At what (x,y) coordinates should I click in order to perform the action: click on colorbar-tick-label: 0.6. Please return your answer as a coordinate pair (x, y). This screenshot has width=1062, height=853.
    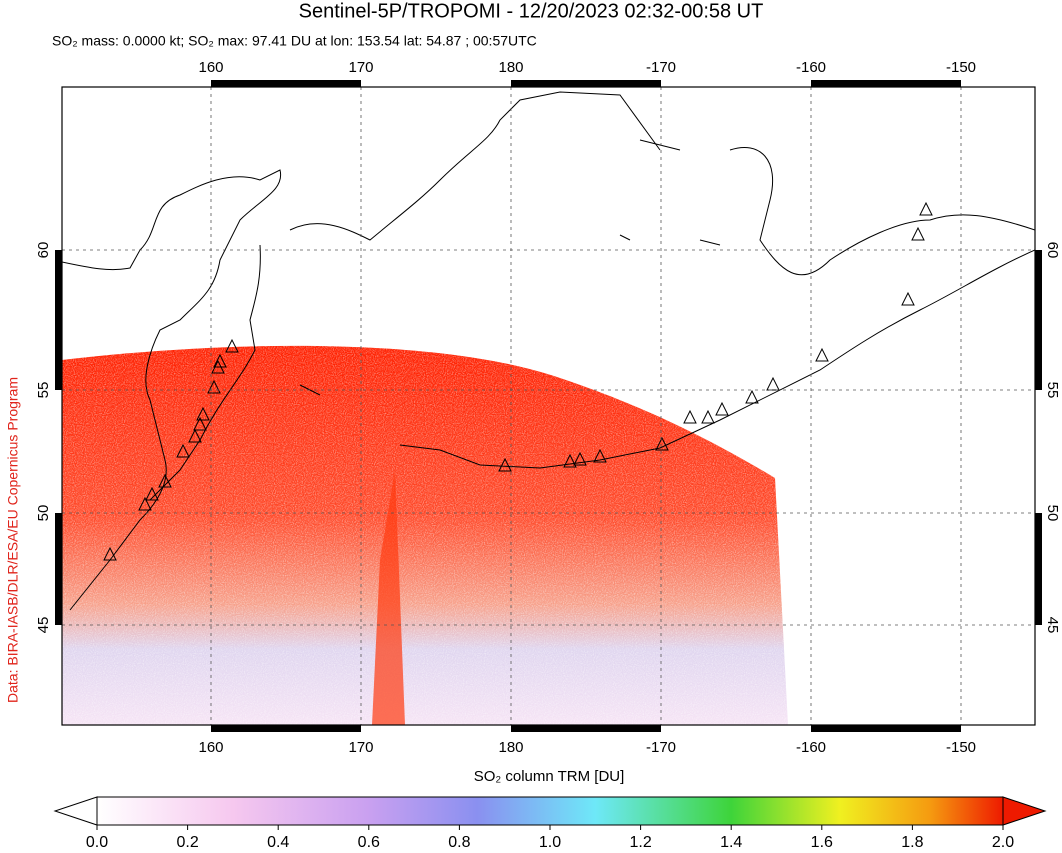
    Looking at the image, I should click on (369, 842).